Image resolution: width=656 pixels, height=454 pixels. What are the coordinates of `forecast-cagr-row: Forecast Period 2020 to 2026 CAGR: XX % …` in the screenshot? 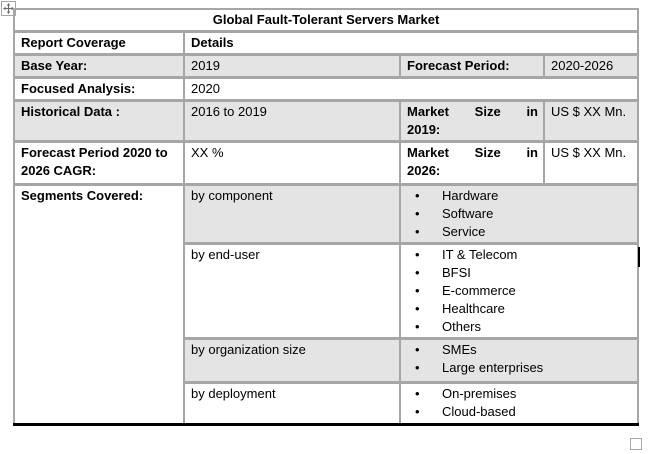 It's located at (326, 163).